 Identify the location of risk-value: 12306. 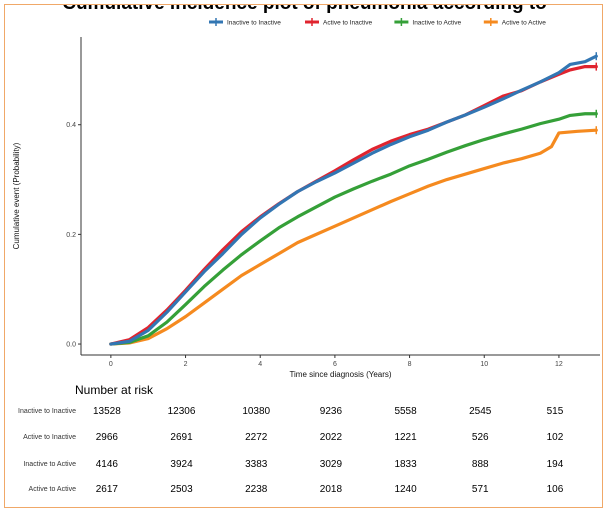
(181, 411).